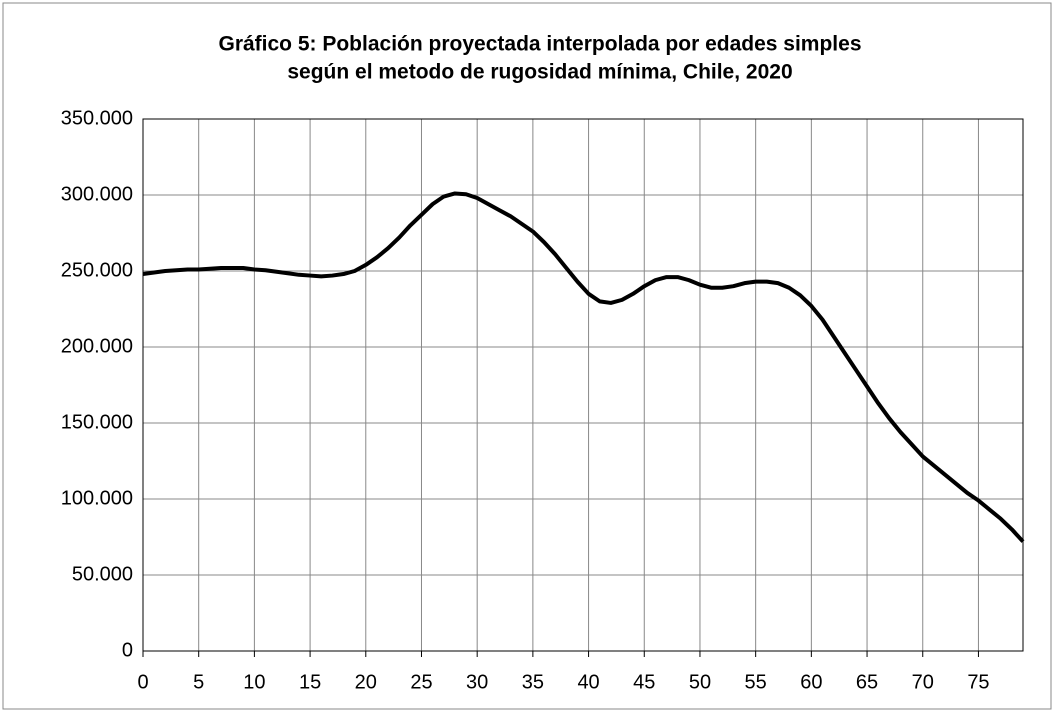  What do you see at coordinates (97, 270) in the screenshot?
I see `y-tick-label: 250.000` at bounding box center [97, 270].